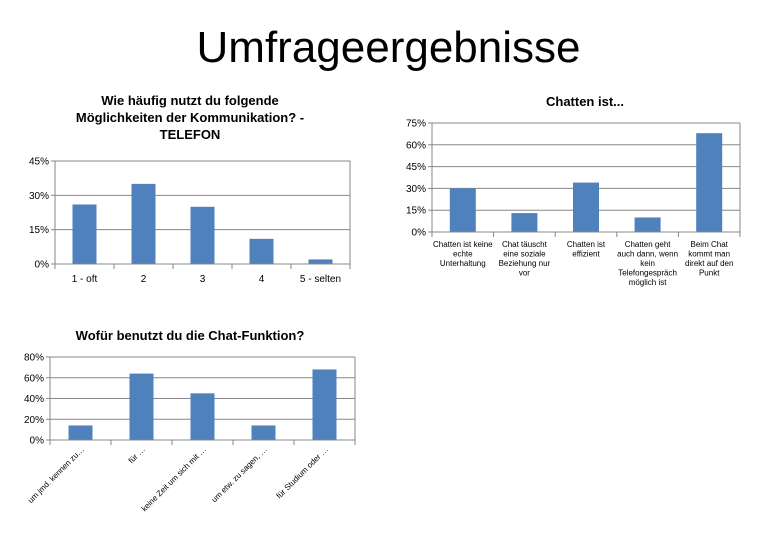  I want to click on chart-2-x-tick-label: Chat täuscht eine soziale Beziehung nur vor, so click(525, 259).